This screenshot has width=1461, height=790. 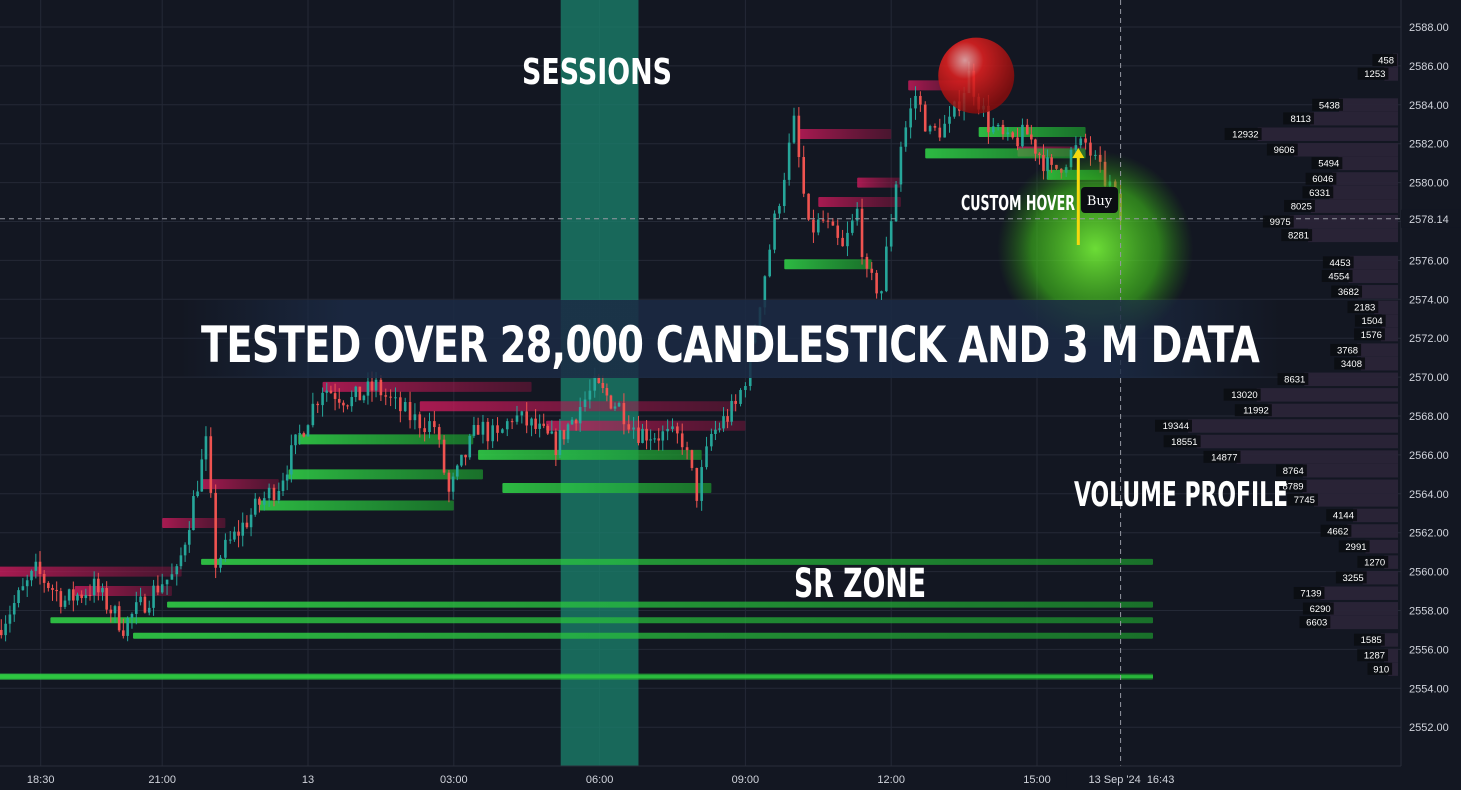 I want to click on price-tick-label: 2570.00, so click(x=1429, y=378).